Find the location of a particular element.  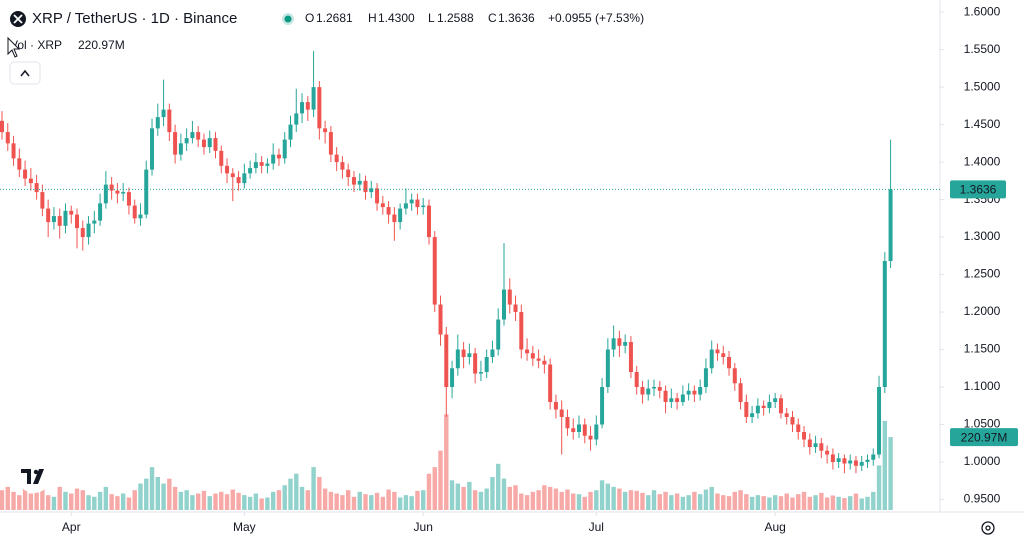

y-tick-label: 0.9500 is located at coordinates (982, 499).